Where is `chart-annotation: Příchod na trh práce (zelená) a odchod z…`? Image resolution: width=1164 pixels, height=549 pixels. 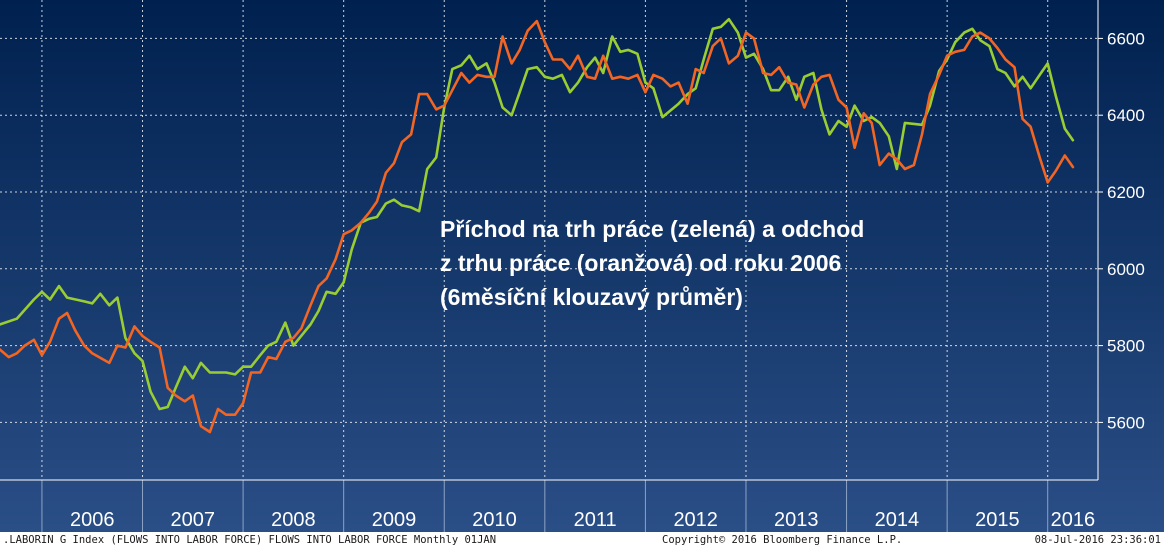 chart-annotation: Příchod na trh práce (zelená) a odchod z… is located at coordinates (652, 263).